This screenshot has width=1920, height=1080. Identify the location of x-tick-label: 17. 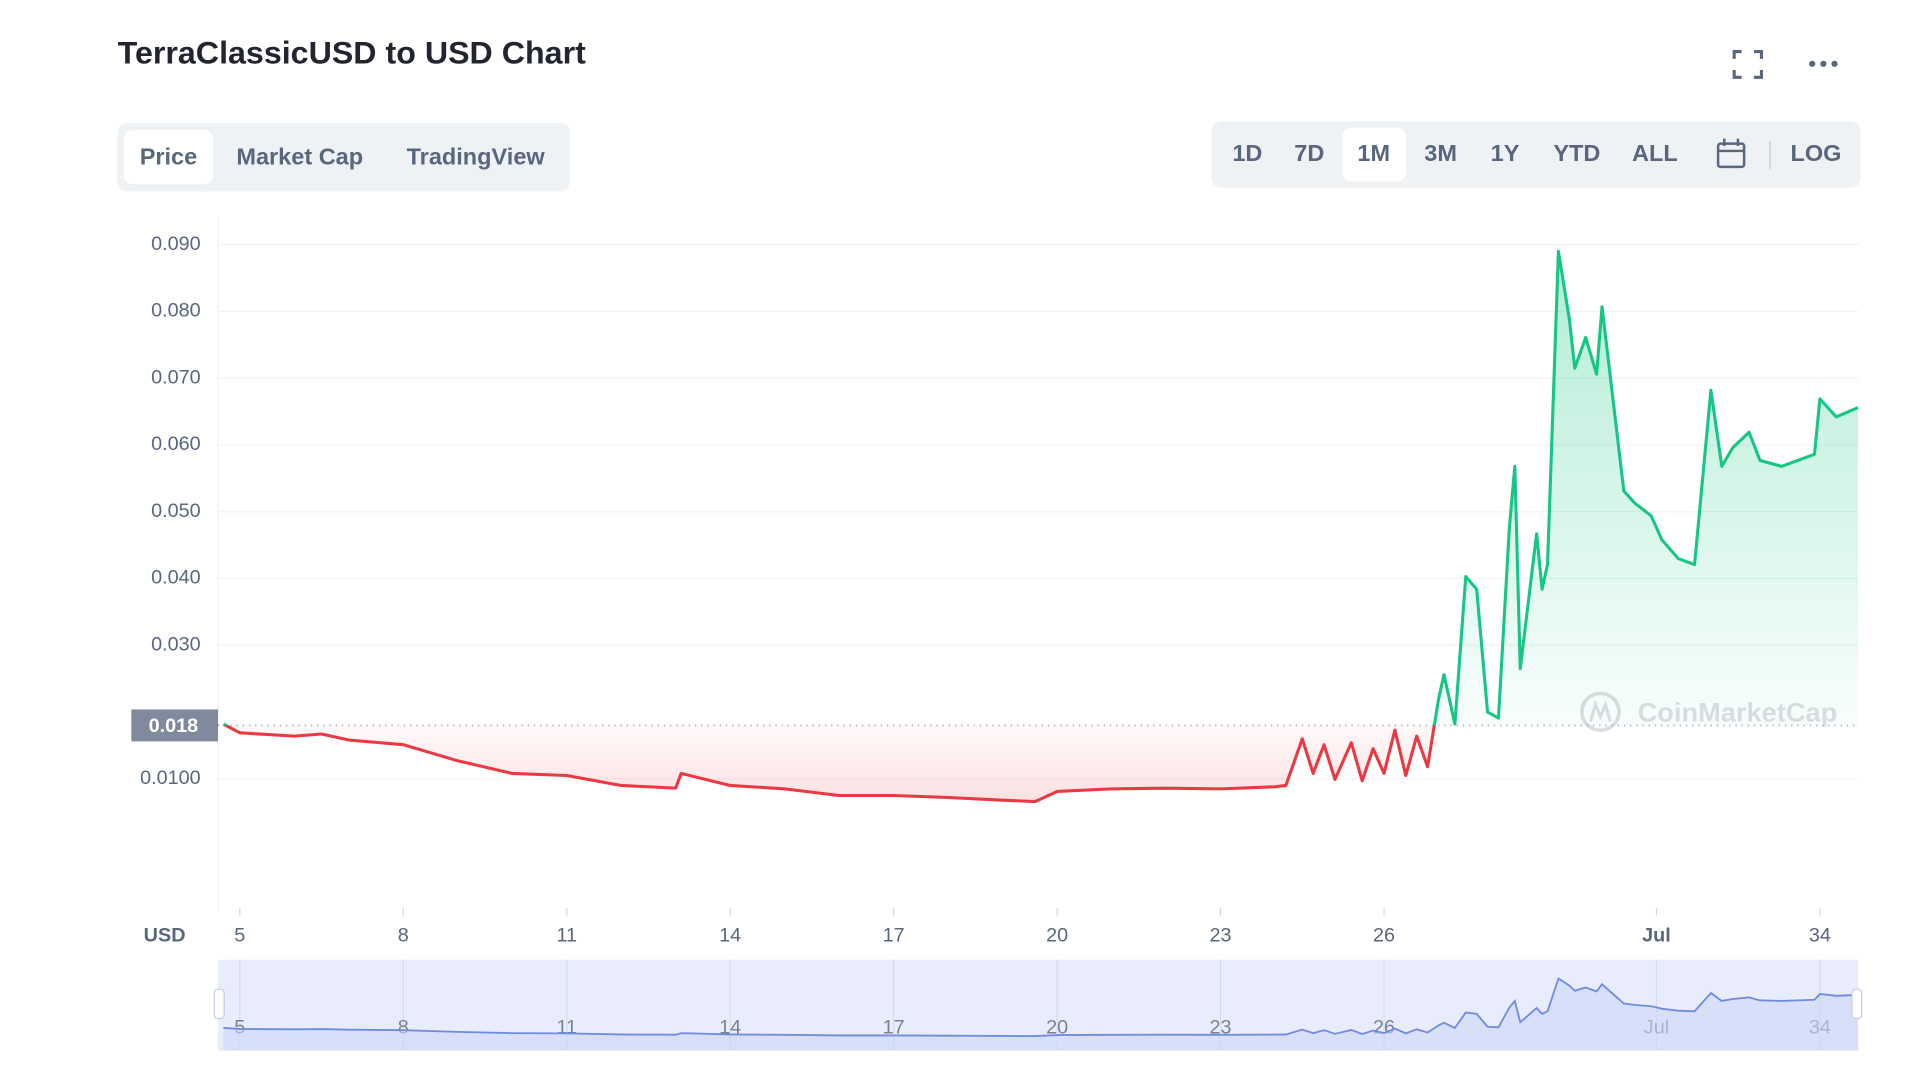
(894, 936).